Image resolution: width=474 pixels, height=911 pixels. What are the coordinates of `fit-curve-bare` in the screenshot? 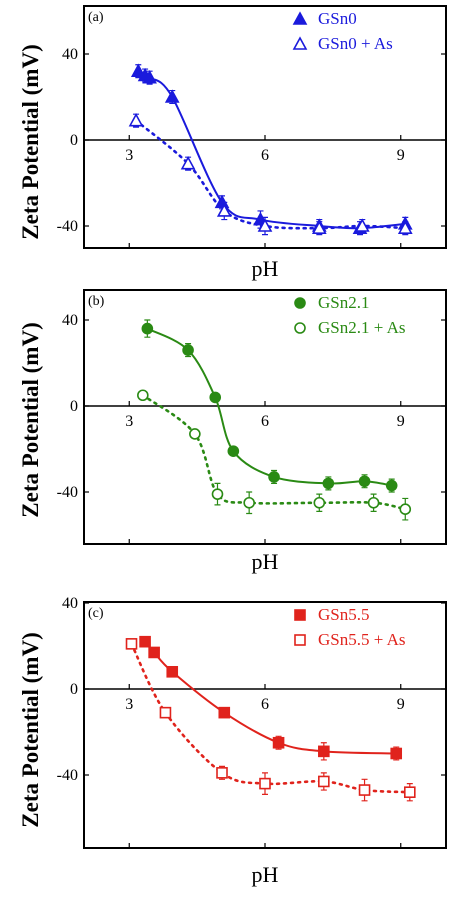 It's located at (271, 150).